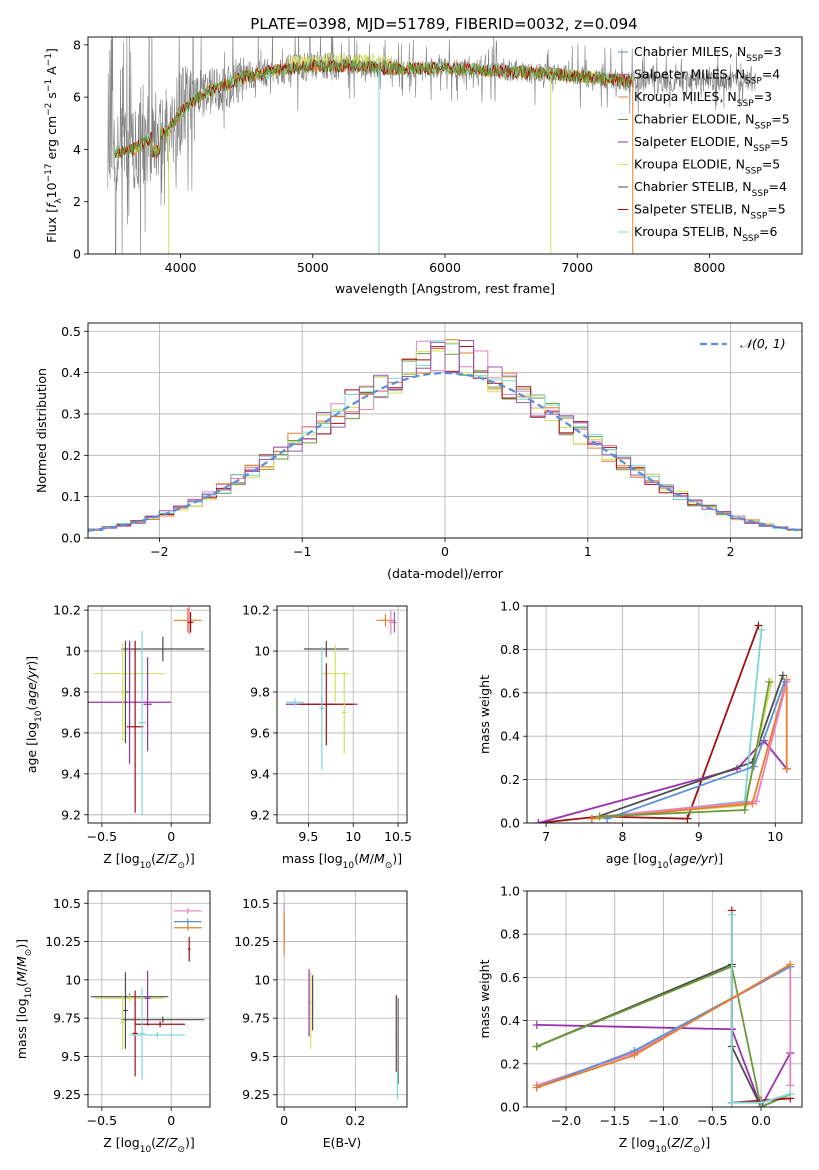  Describe the element at coordinates (21, 1028) in the screenshot. I see `axis-label-part: mass [log` at that location.